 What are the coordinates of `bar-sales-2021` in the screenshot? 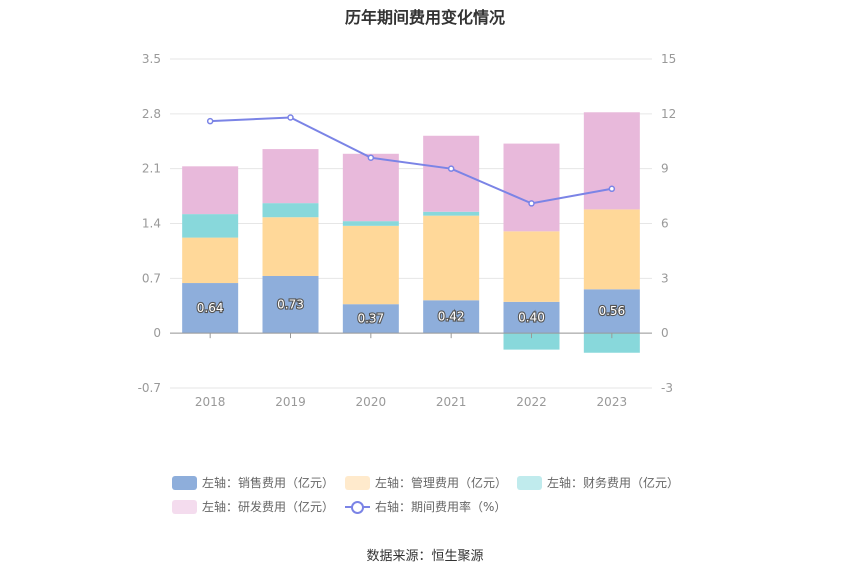 It's located at (451, 317).